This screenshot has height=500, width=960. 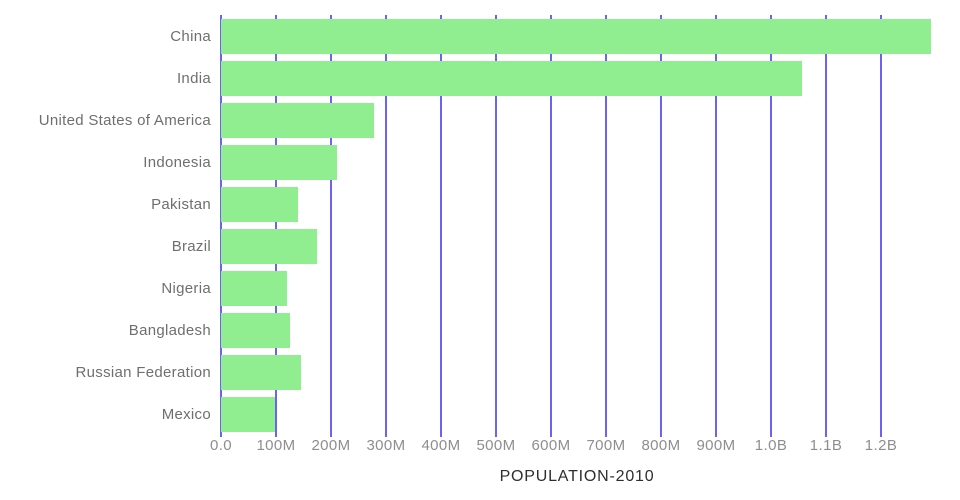 What do you see at coordinates (716, 445) in the screenshot?
I see `x-tick-label: 900M` at bounding box center [716, 445].